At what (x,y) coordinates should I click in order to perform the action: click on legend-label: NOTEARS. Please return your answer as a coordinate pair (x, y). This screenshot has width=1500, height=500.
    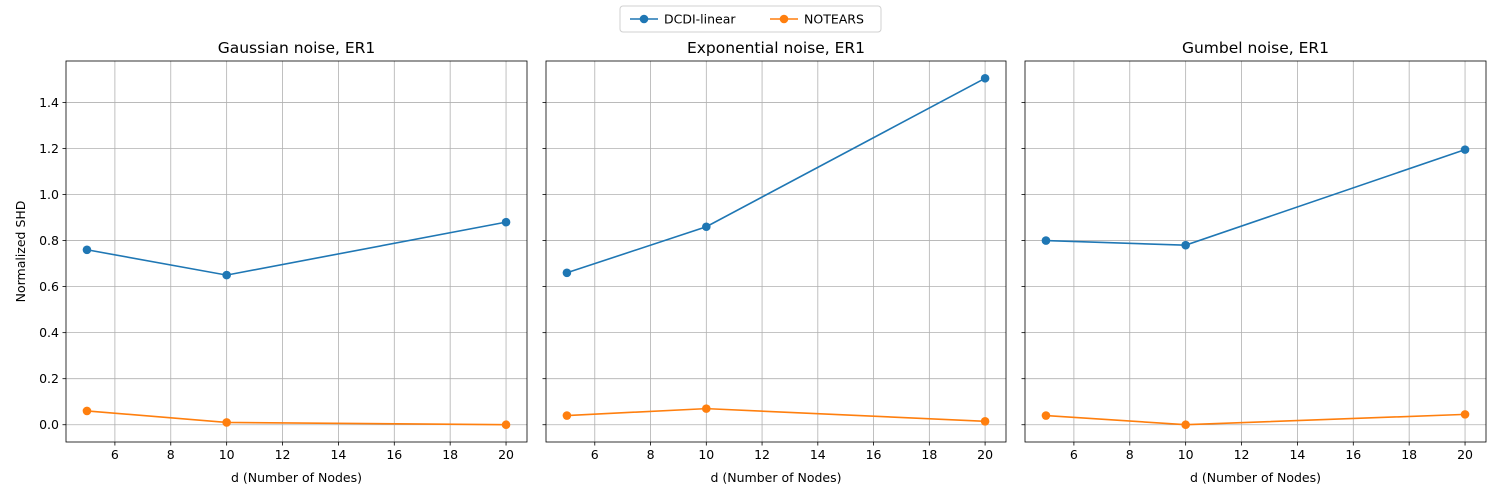
    Looking at the image, I should click on (834, 19).